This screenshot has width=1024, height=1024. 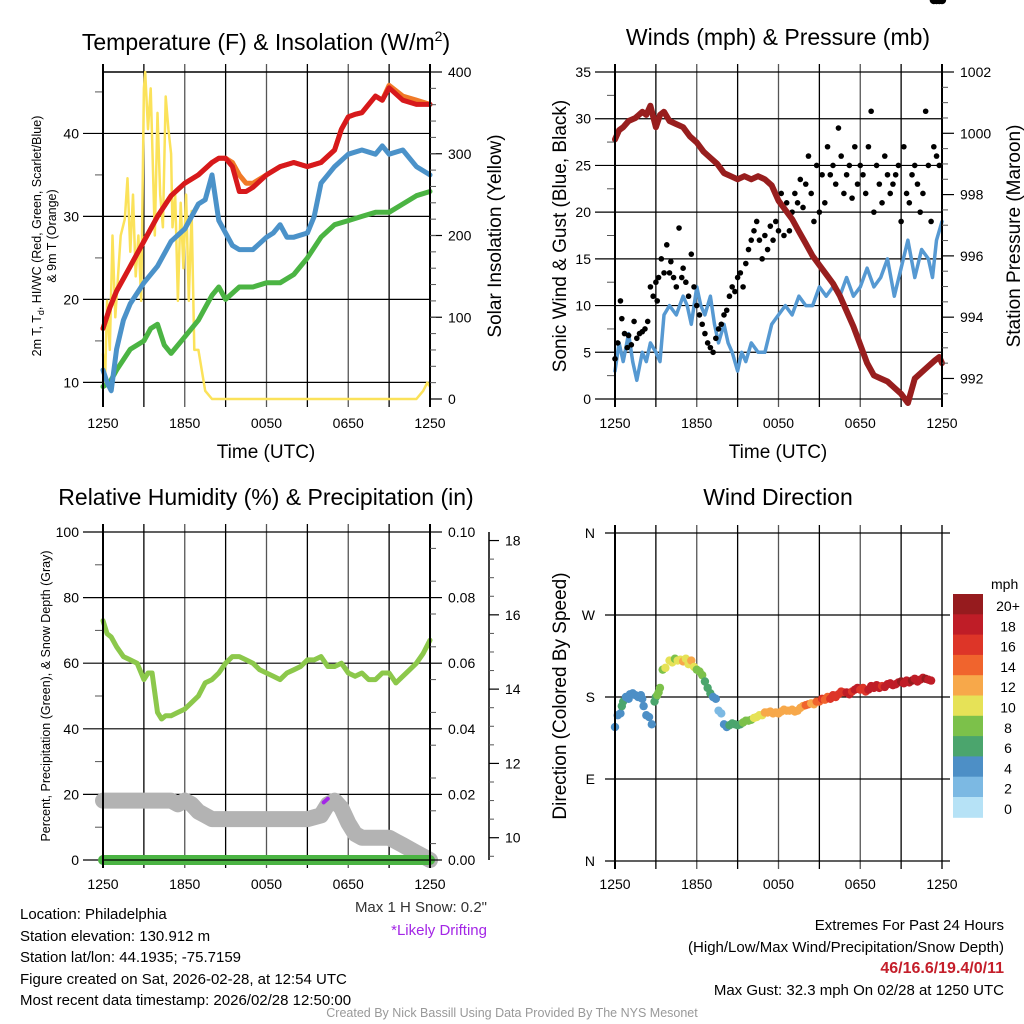 I want to click on legend-label: 2, so click(x=1008, y=789).